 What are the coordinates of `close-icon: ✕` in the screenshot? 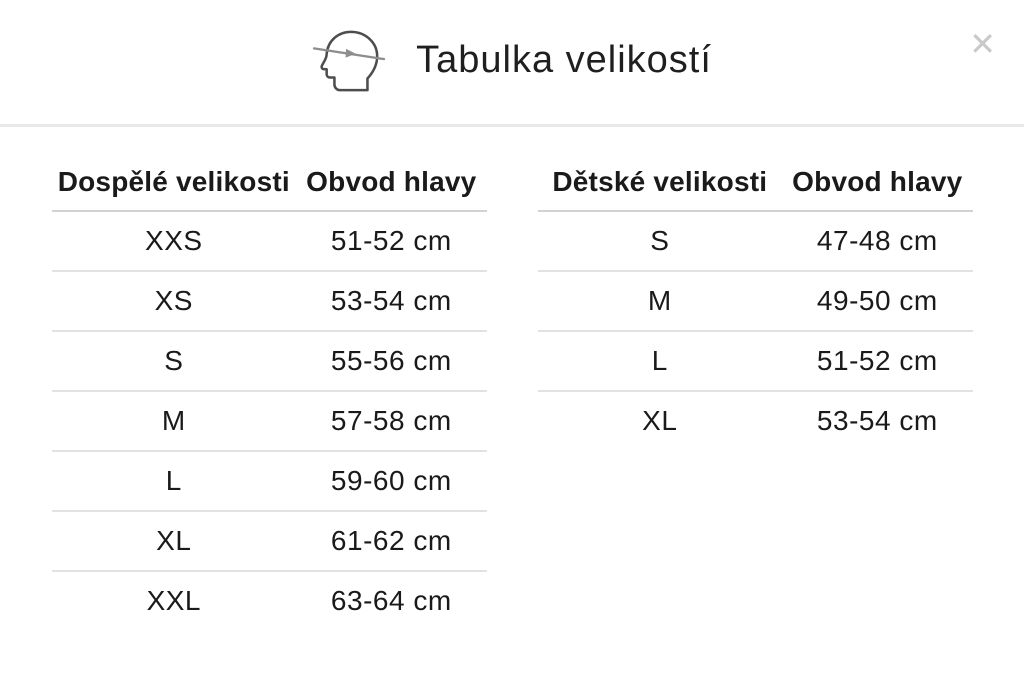 It's located at (982, 44).